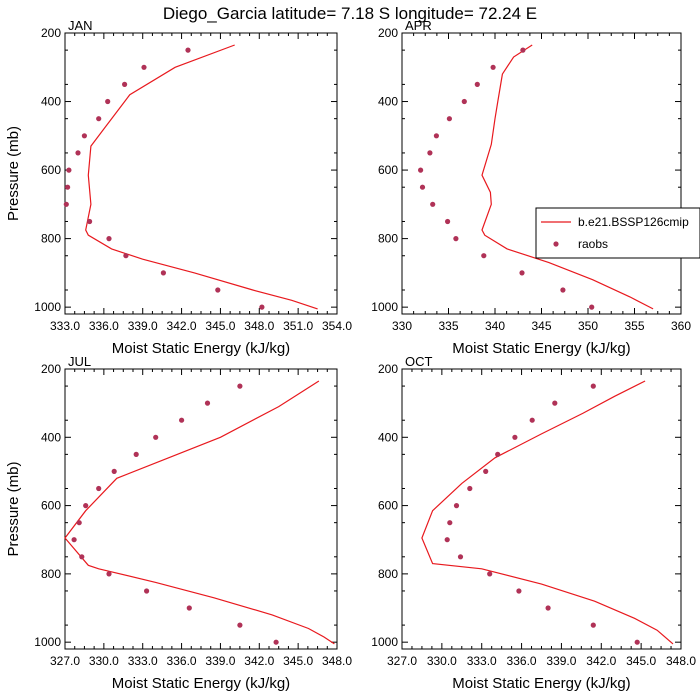  What do you see at coordinates (65, 661) in the screenshot?
I see `jul-xtick-label: 327.0` at bounding box center [65, 661].